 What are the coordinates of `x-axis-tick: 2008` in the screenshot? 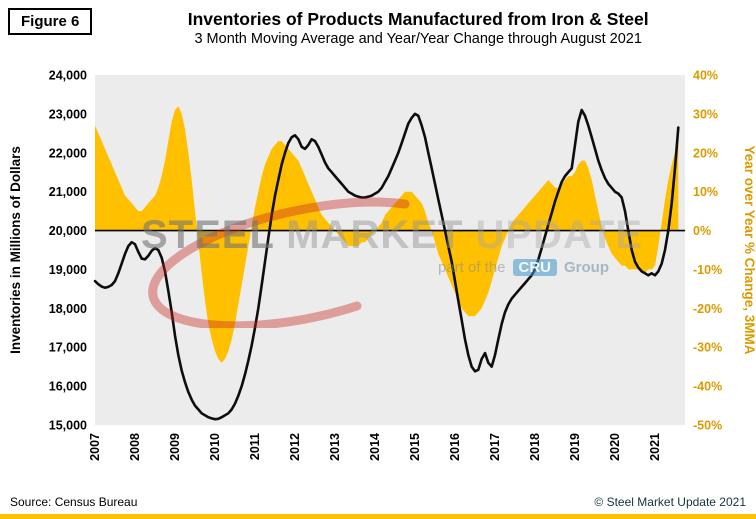 It's located at (135, 447).